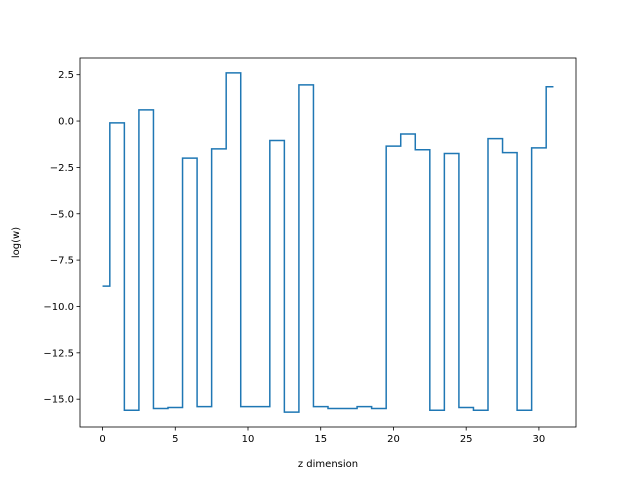 The height and width of the screenshot is (484, 640). What do you see at coordinates (62, 214) in the screenshot?
I see `y-tick-label: −5.0` at bounding box center [62, 214].